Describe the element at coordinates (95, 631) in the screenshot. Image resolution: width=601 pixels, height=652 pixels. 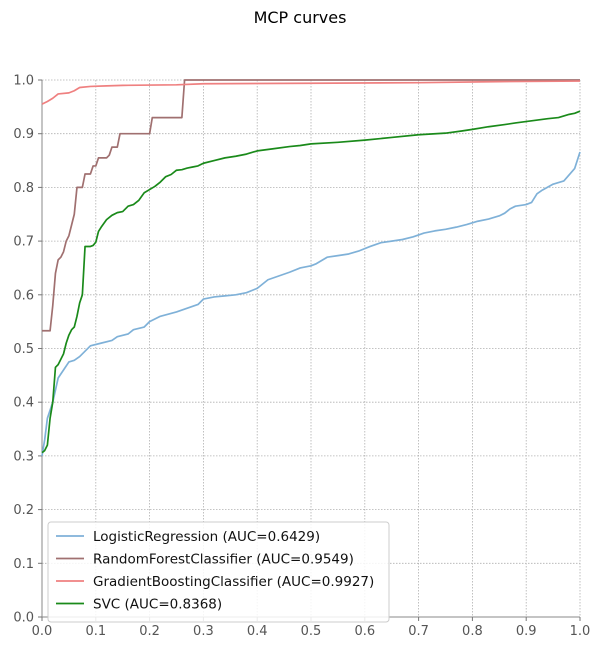
I see `x-tick-label: 0.1` at that location.